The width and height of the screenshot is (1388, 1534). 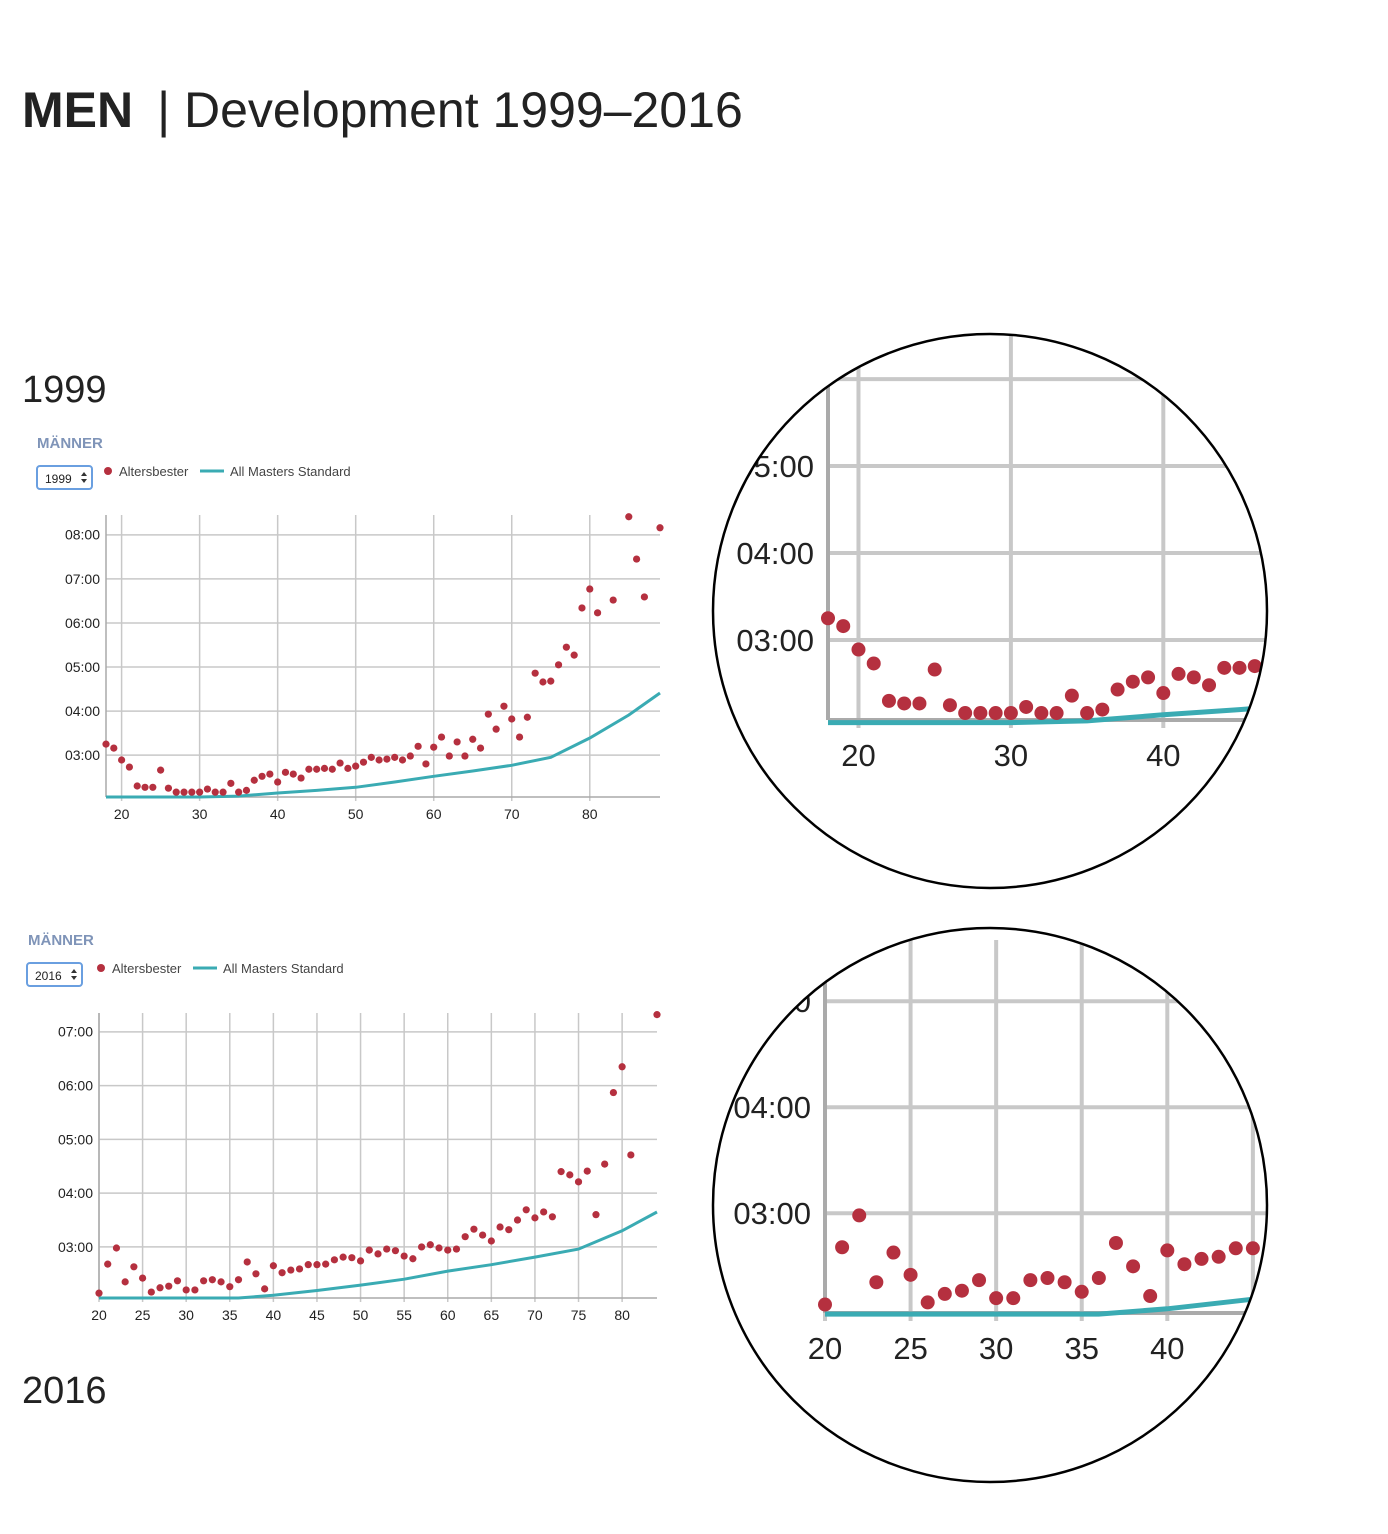 I want to click on select-value: 2016, so click(x=48, y=976).